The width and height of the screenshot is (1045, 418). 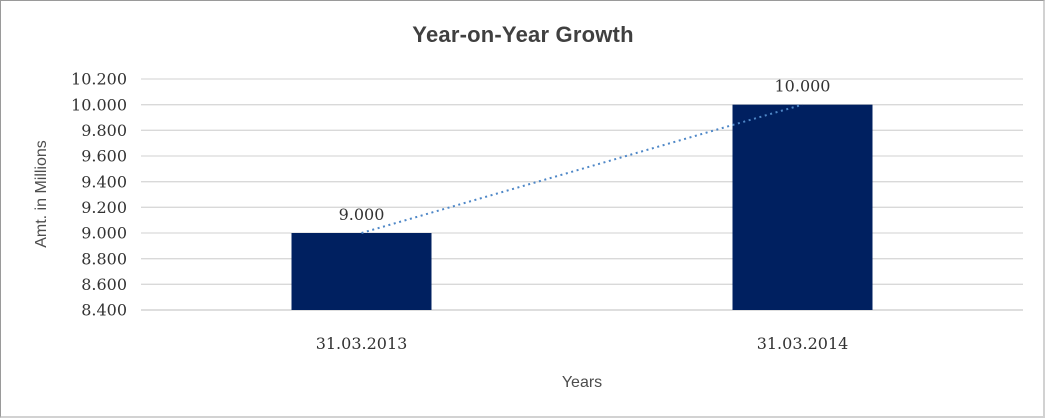 I want to click on y-tick-label: 9.200, so click(x=104, y=207).